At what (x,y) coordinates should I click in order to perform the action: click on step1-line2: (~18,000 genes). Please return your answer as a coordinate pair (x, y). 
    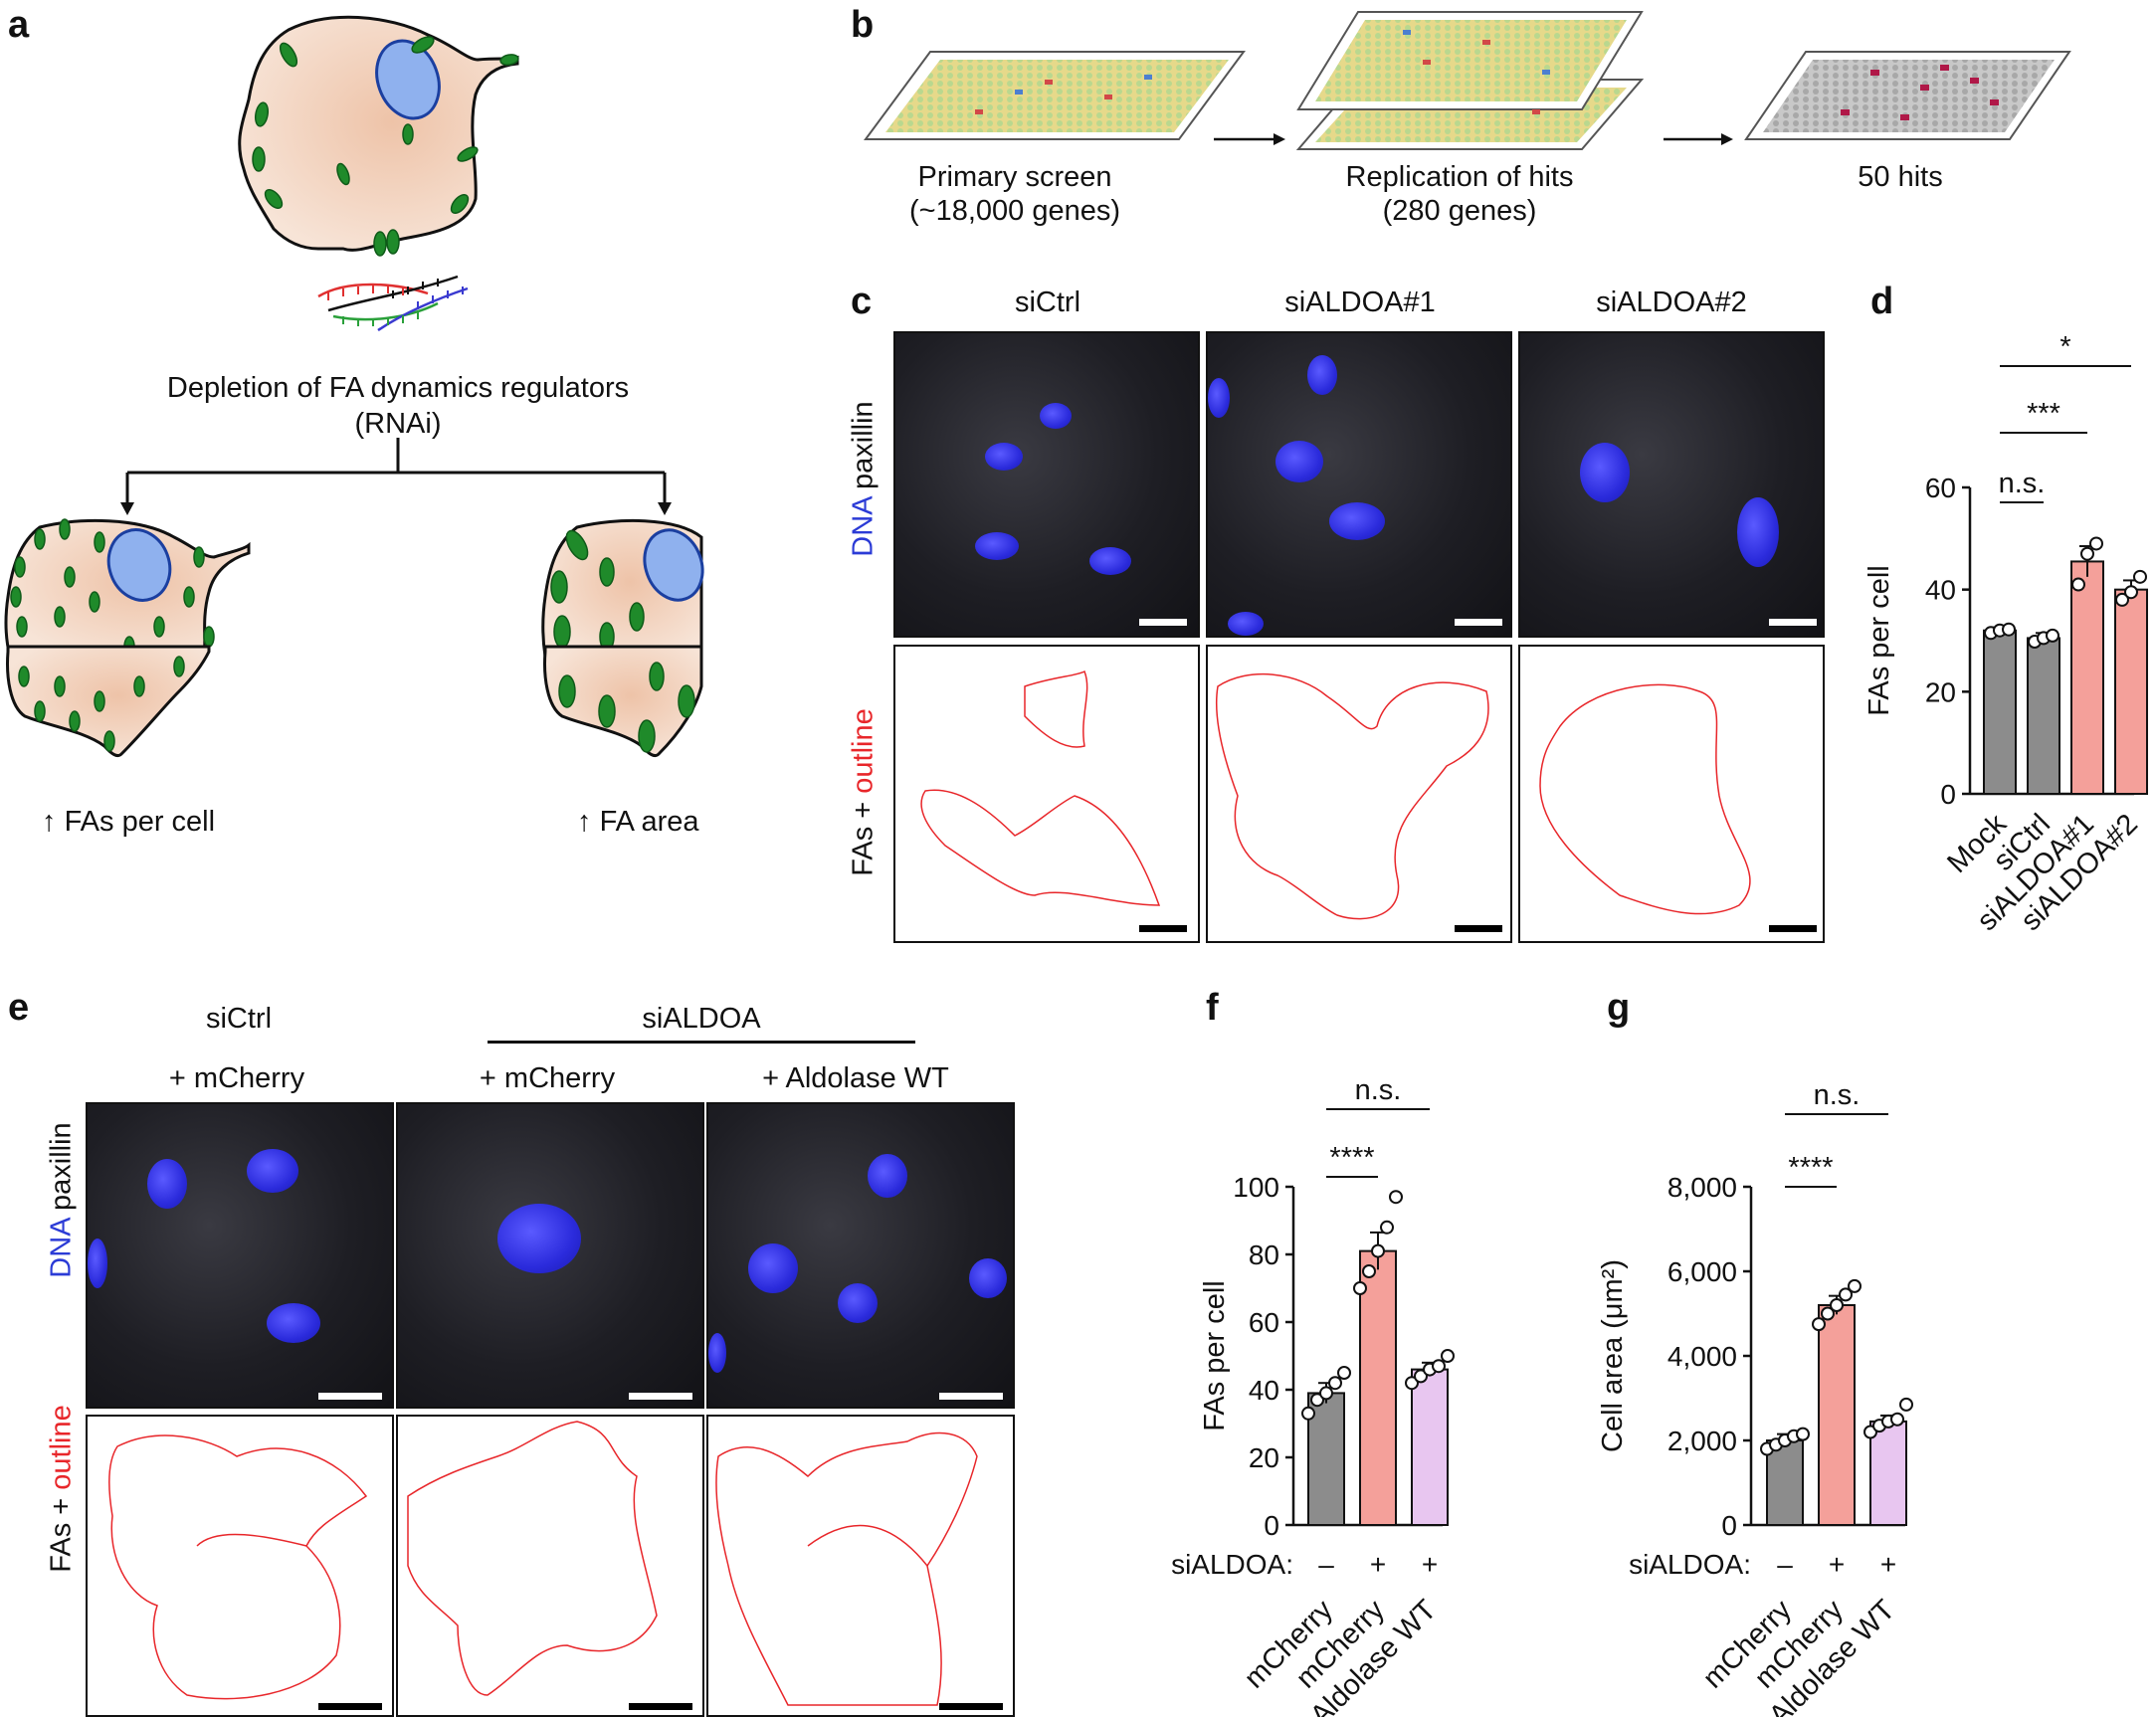
    Looking at the image, I should click on (1014, 211).